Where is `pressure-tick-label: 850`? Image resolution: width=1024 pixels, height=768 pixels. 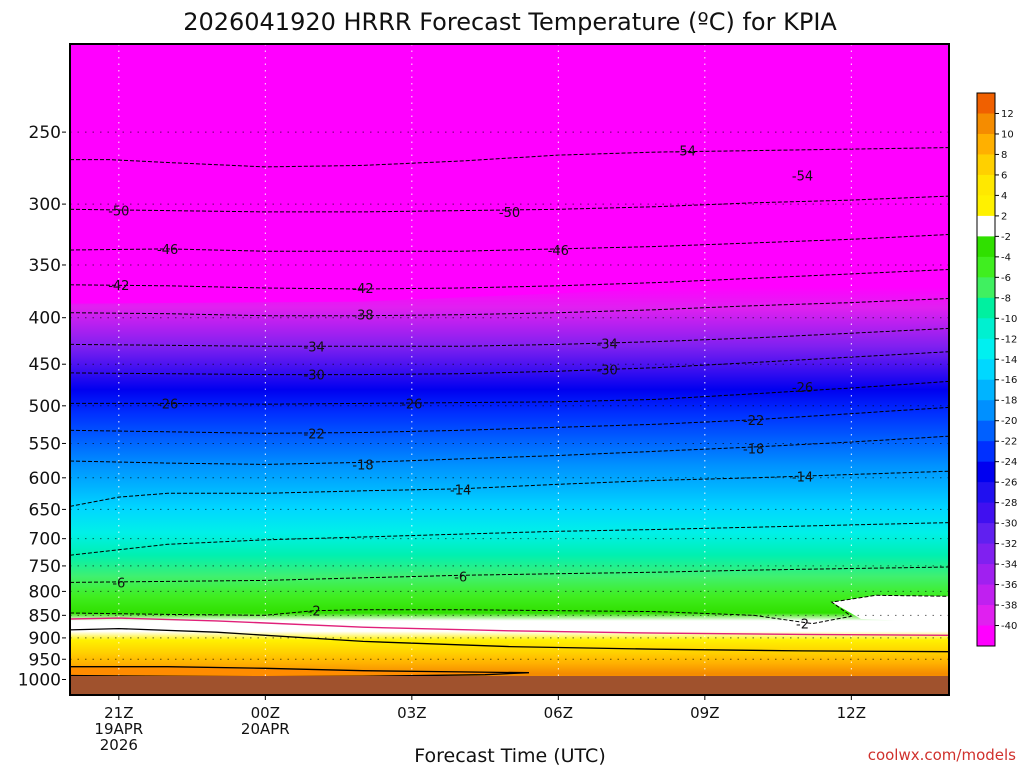 pressure-tick-label: 850 is located at coordinates (45, 616).